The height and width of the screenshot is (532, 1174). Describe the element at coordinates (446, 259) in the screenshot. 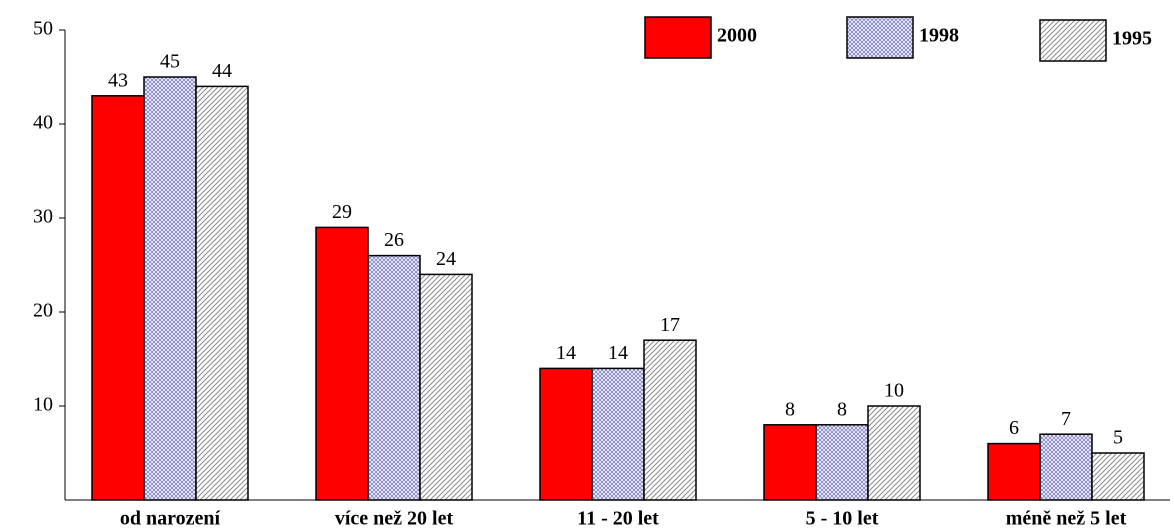

I see `value-label: 24` at that location.